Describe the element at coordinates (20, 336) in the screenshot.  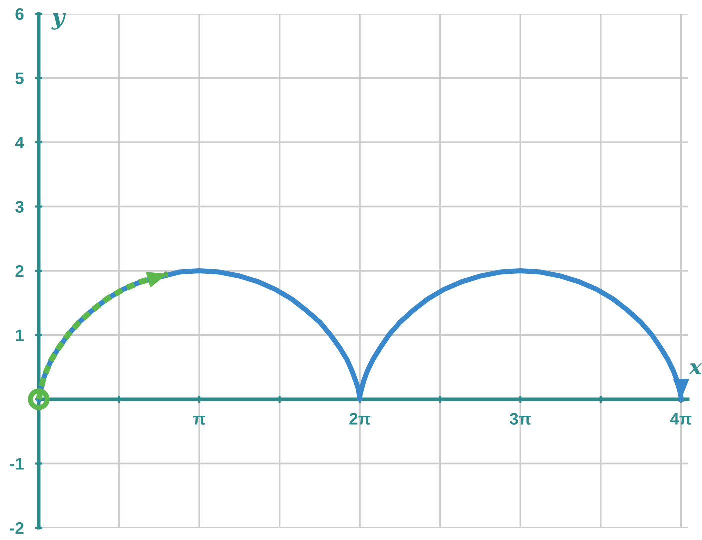
I see `y-tick-label: 1` at that location.